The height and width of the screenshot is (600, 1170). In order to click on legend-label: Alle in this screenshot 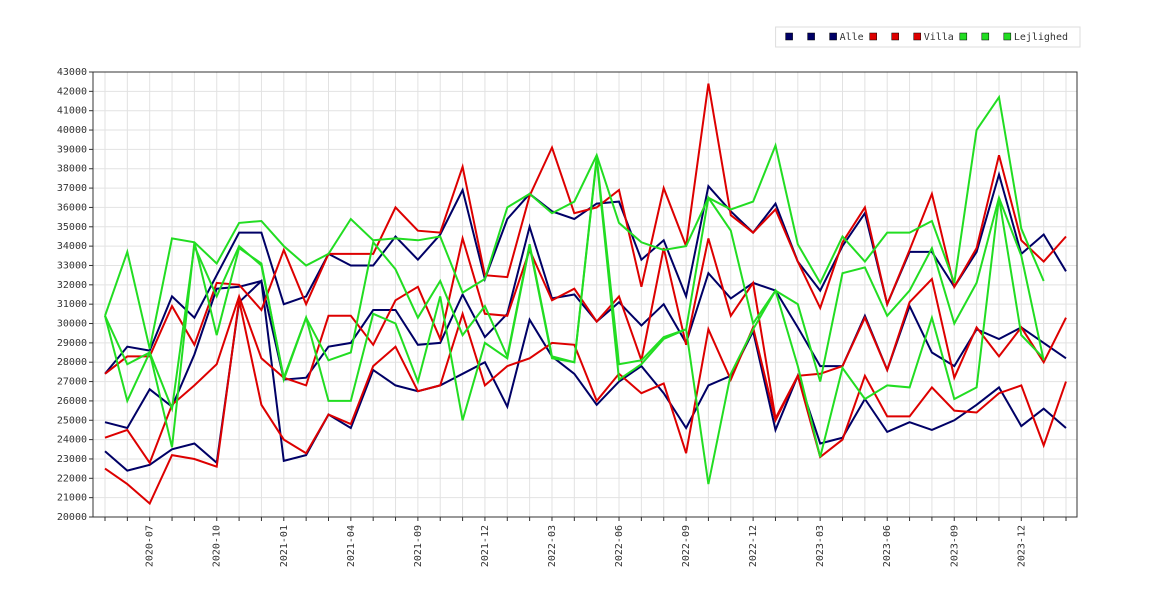, I will do `click(852, 37)`.